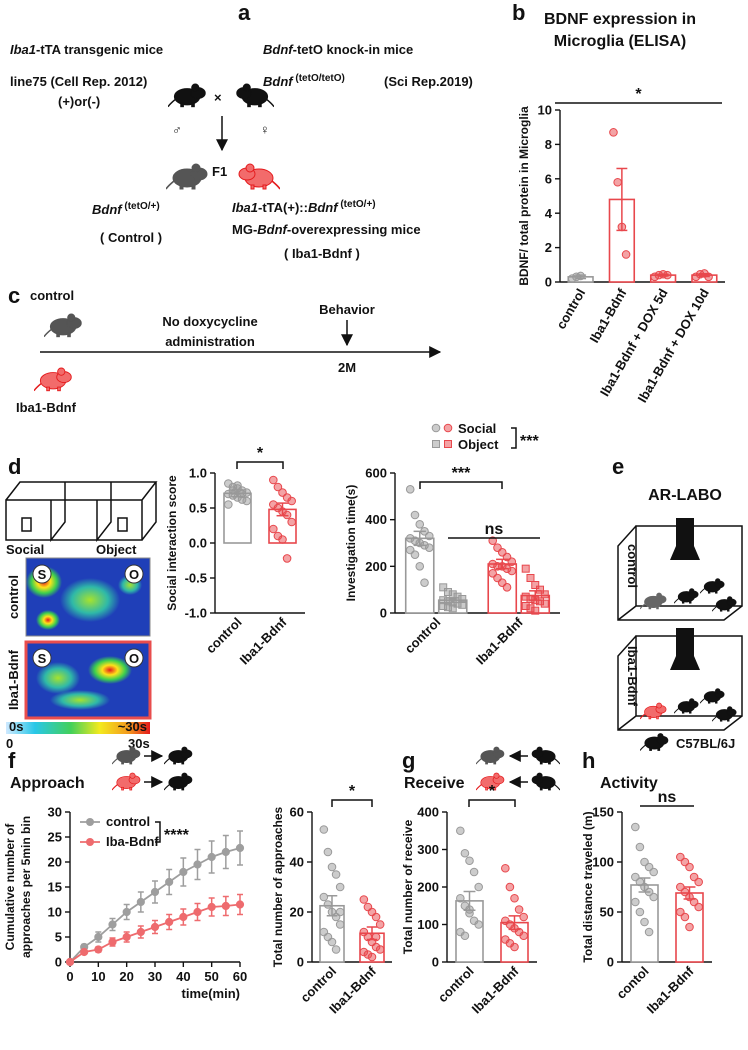  I want to click on colorbar, so click(78, 728).